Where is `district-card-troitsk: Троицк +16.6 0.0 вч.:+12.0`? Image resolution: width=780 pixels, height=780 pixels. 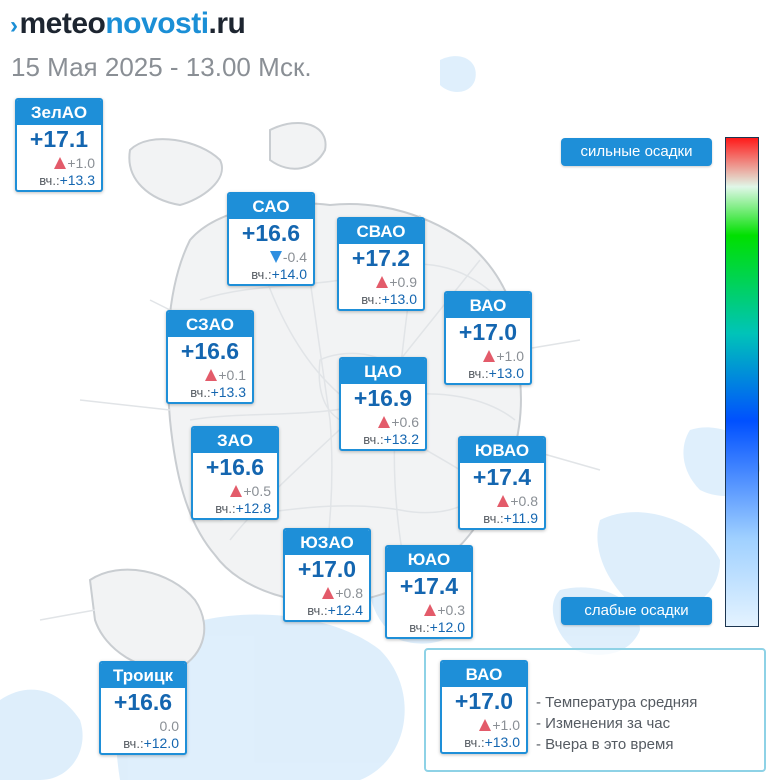 district-card-troitsk: Троицк +16.6 0.0 вч.:+12.0 is located at coordinates (143, 708).